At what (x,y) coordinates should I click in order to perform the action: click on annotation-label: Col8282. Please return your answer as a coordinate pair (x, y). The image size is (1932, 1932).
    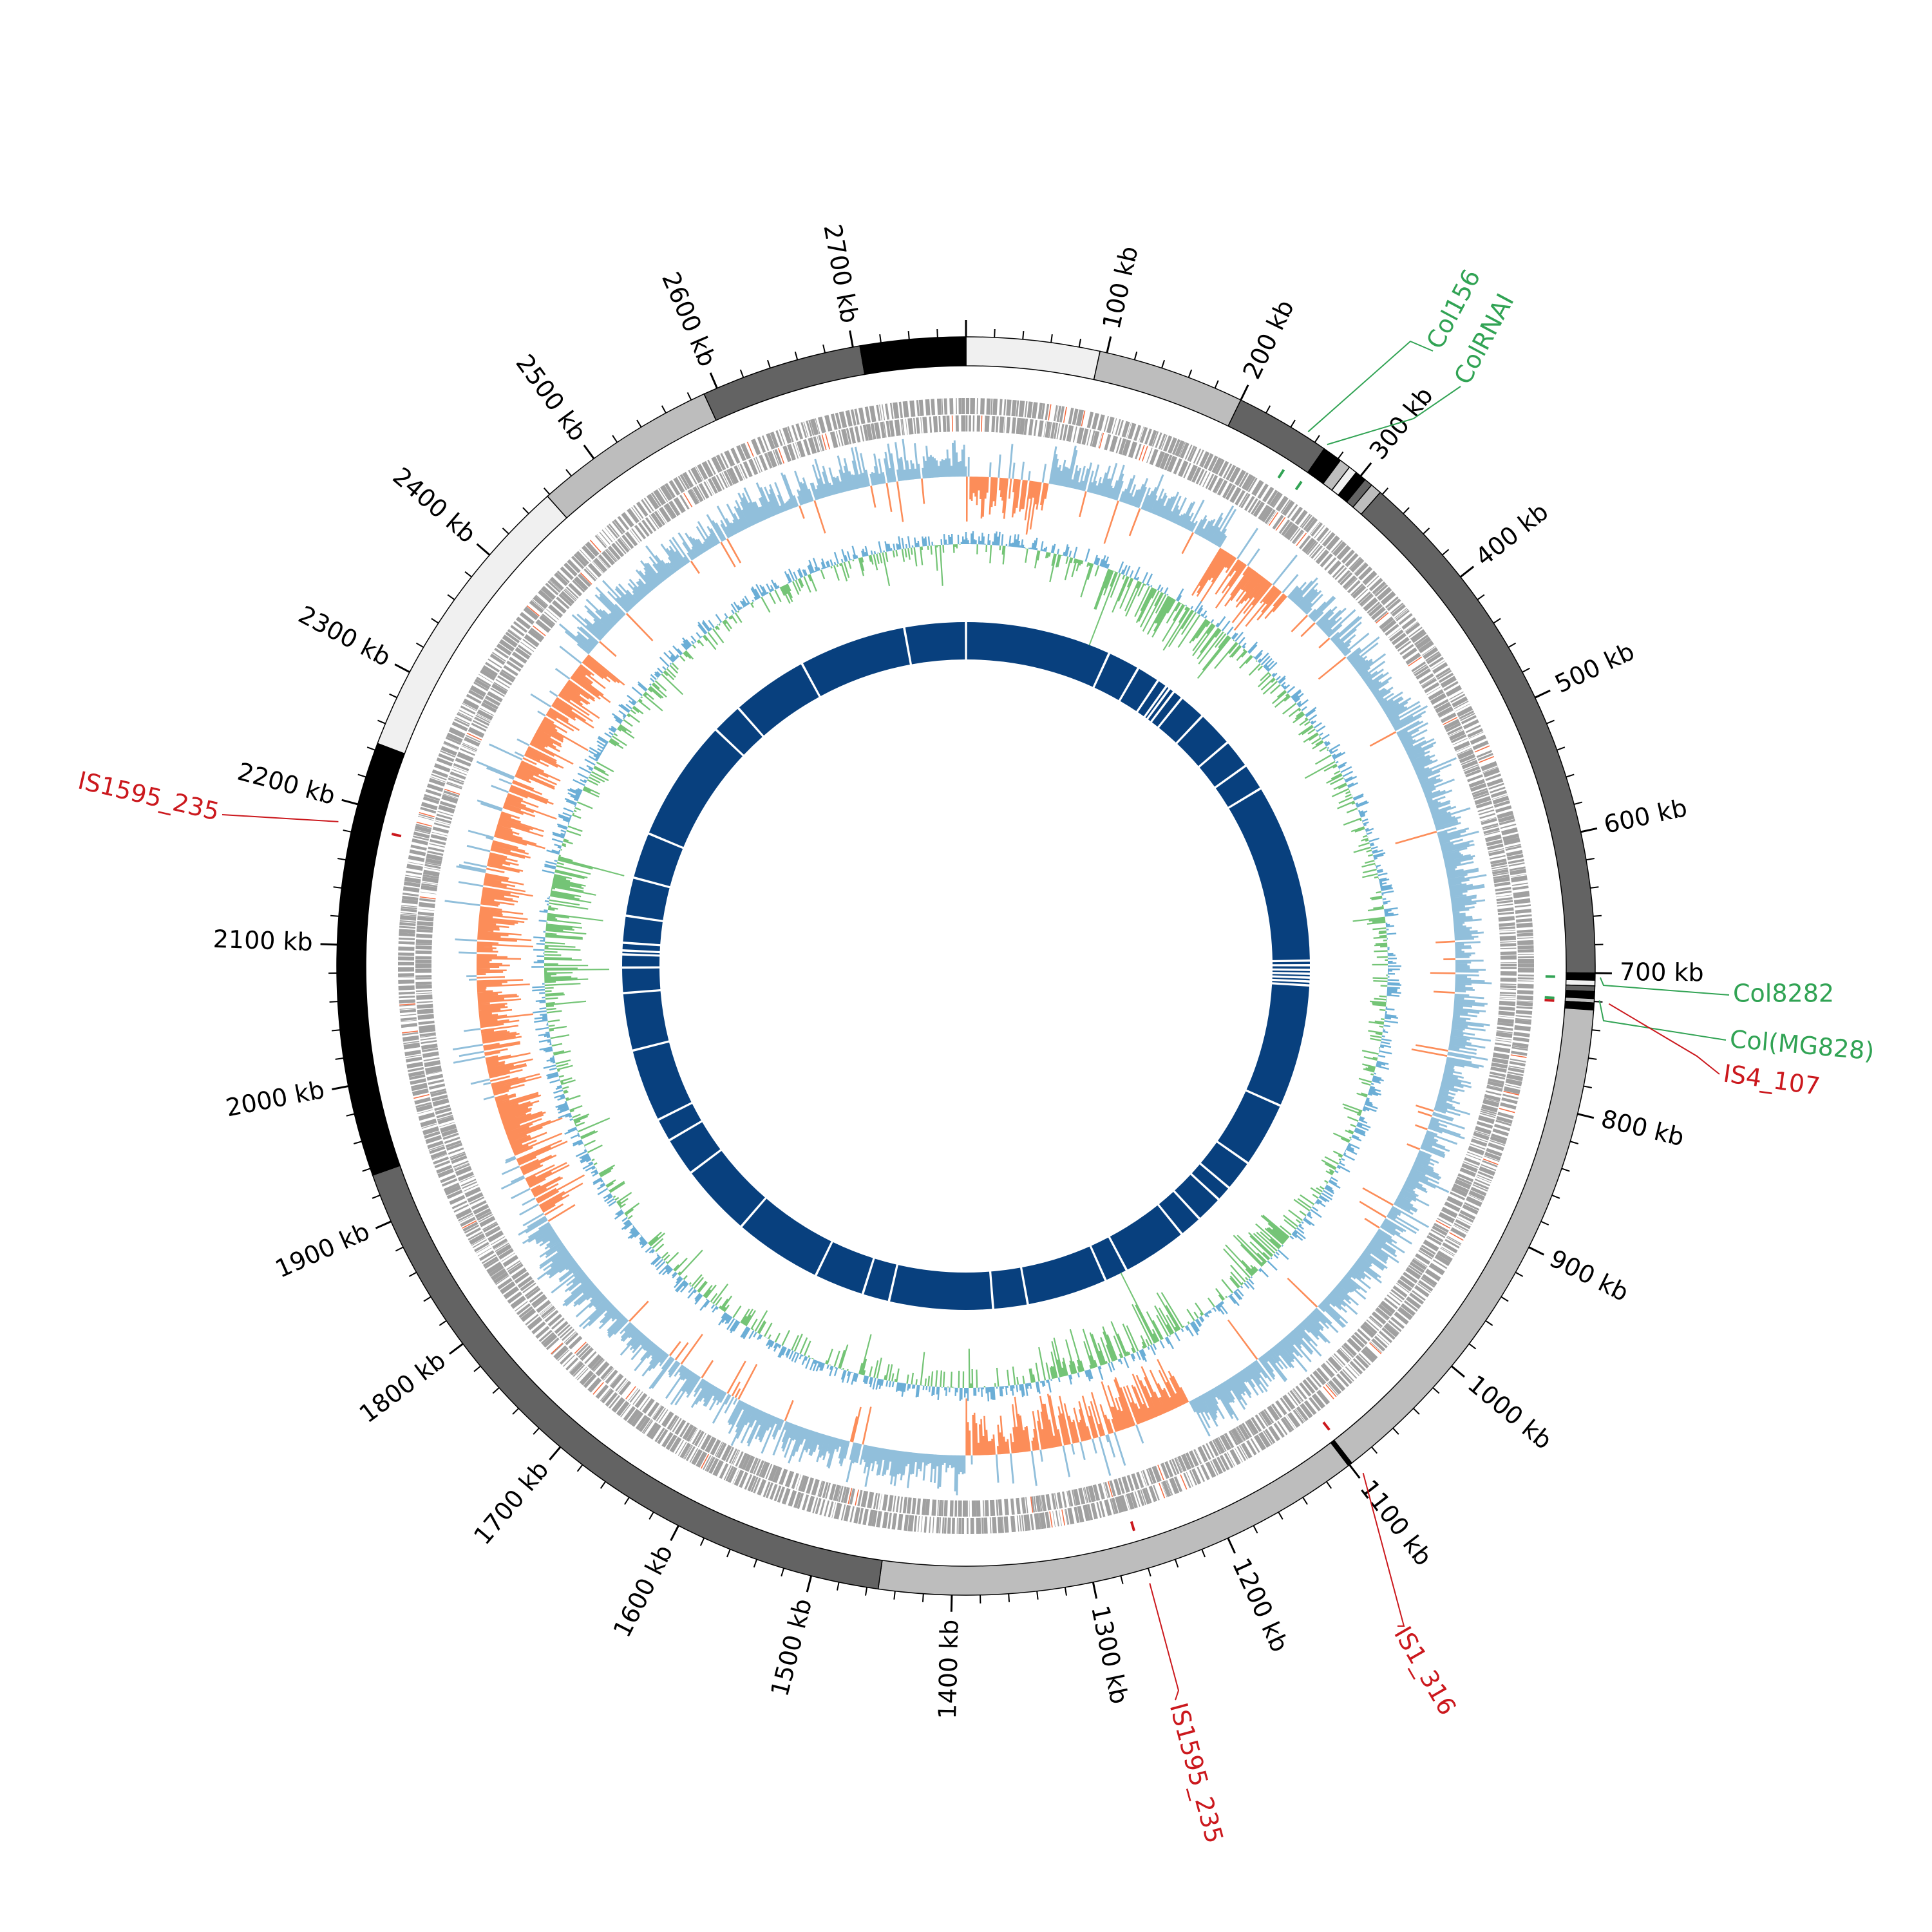
    Looking at the image, I should click on (1783, 994).